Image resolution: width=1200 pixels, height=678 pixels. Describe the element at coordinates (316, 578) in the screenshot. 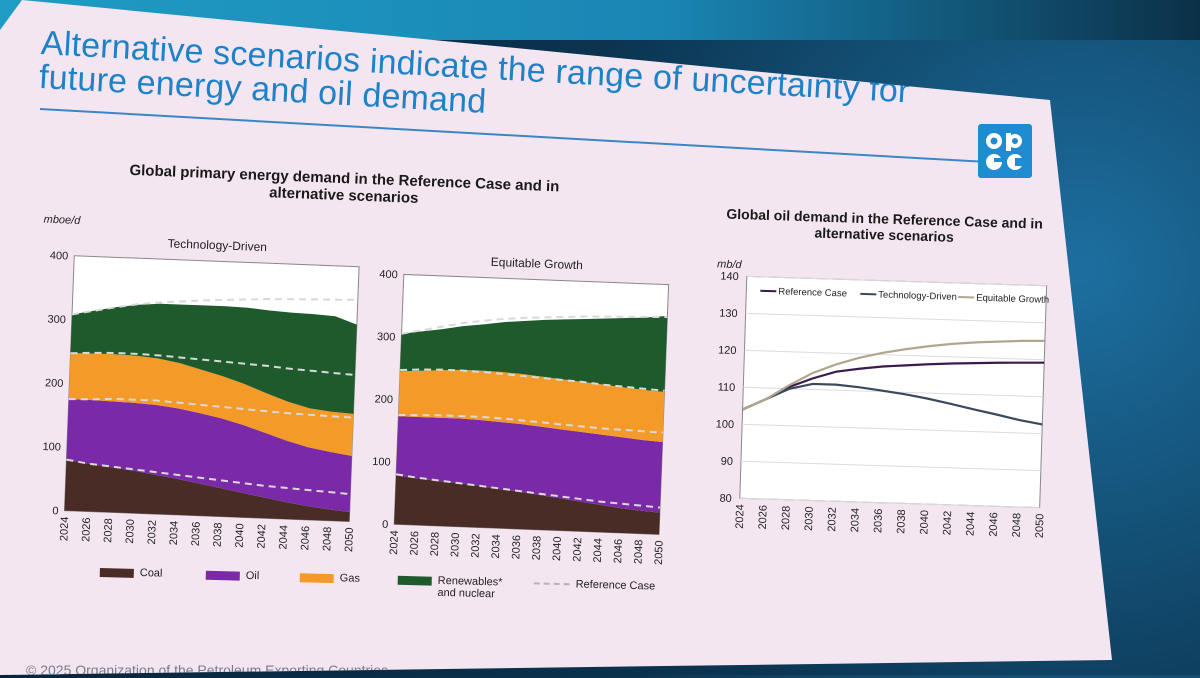

I see `legend-gas-swatch` at that location.